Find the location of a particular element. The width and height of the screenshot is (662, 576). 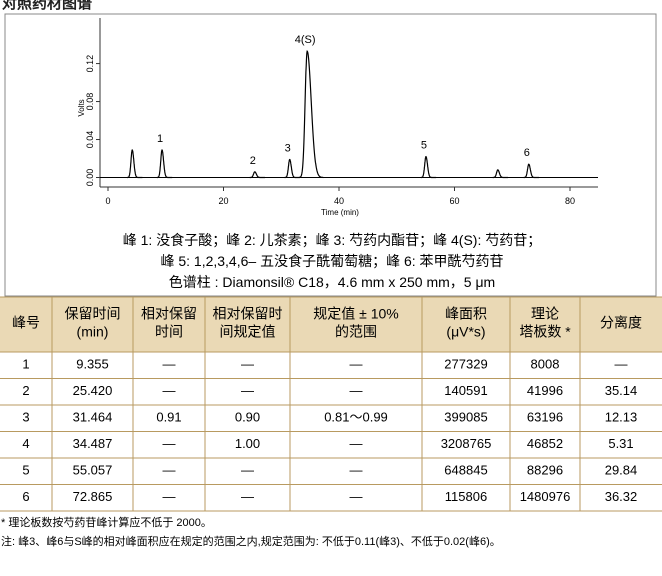

table-cell: 6 is located at coordinates (25, 496).